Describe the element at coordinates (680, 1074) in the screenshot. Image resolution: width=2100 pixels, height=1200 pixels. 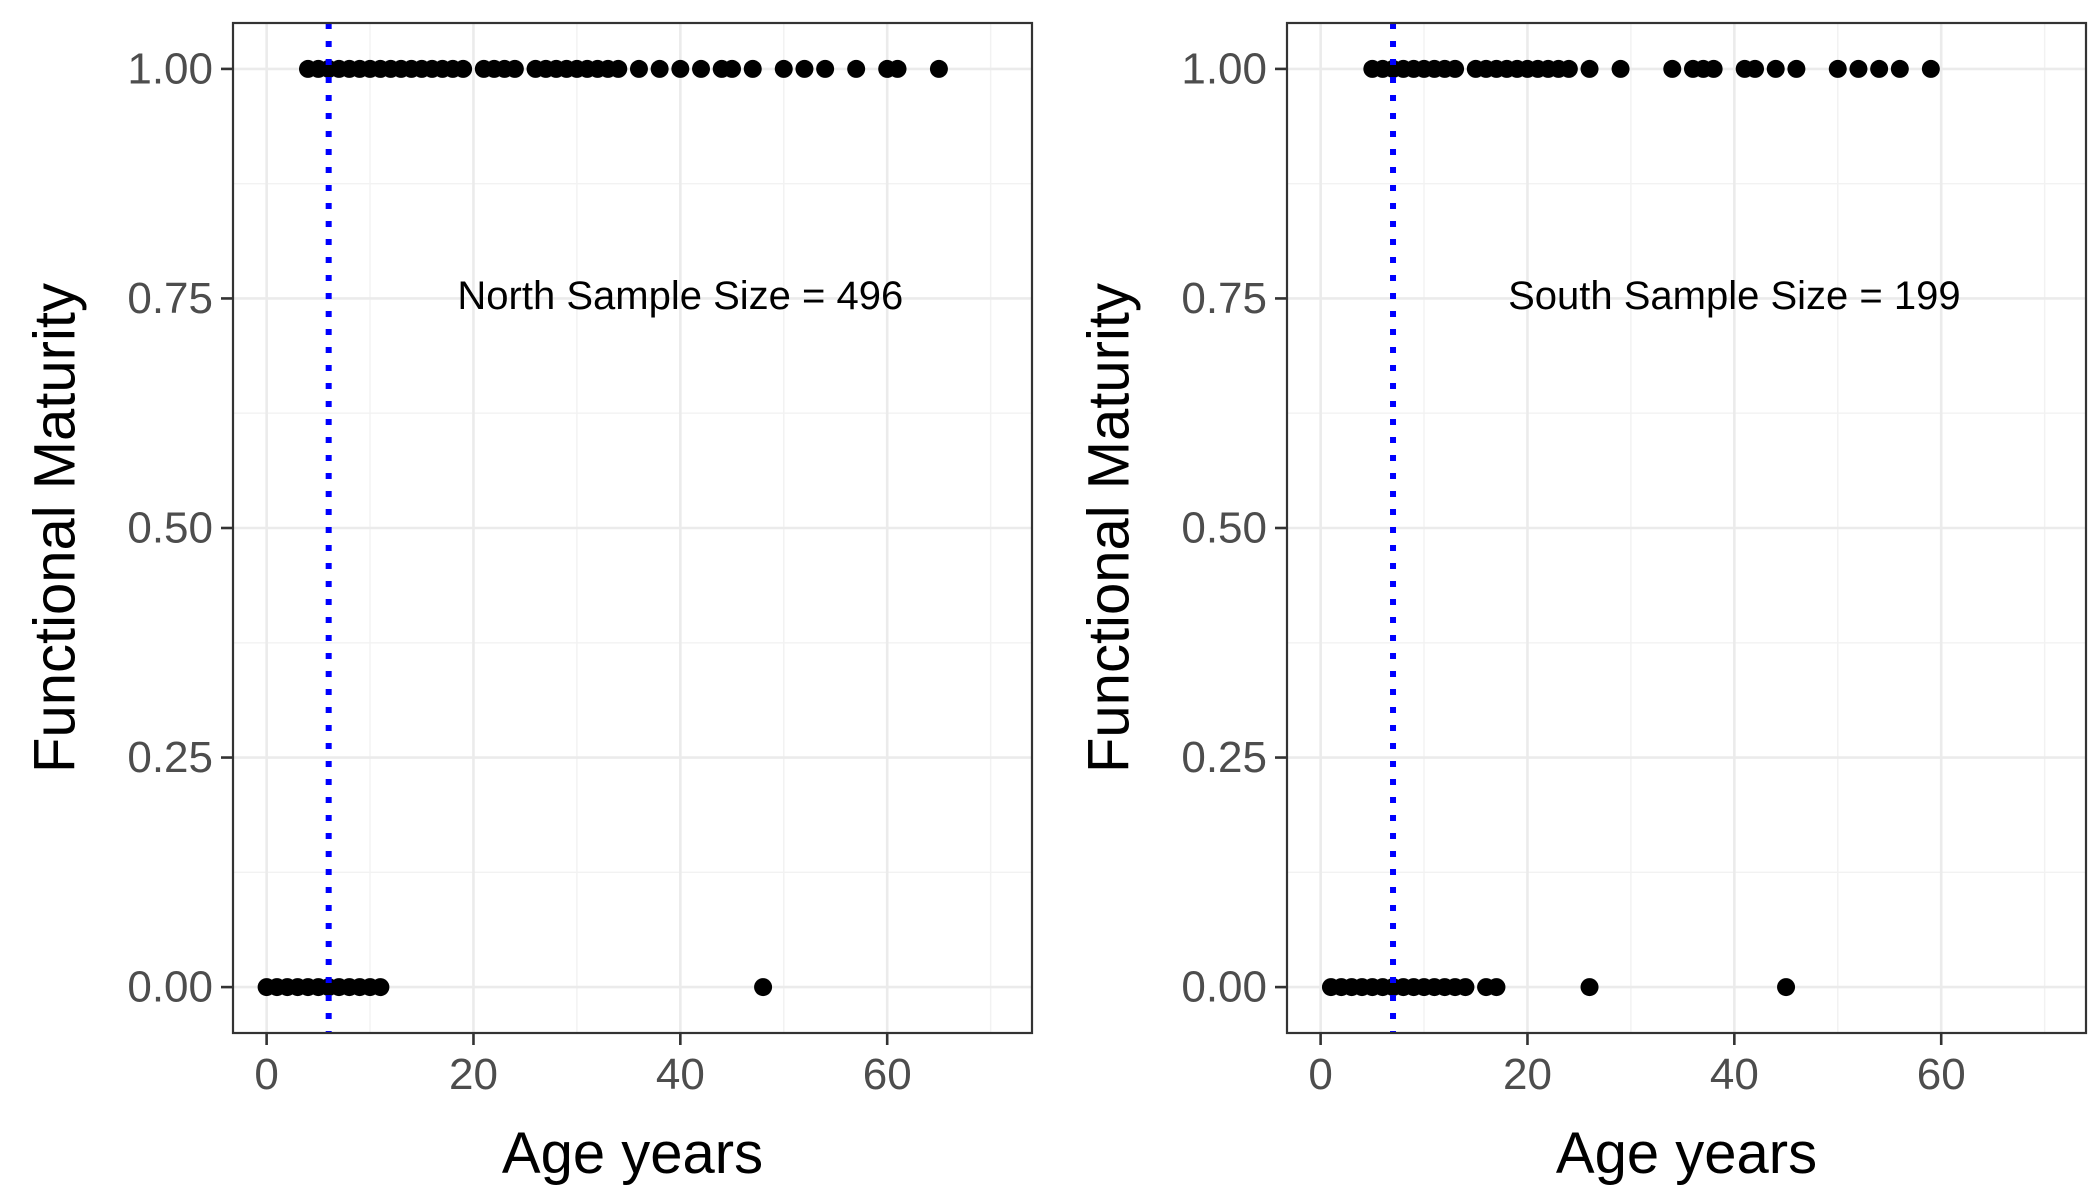
I see `north-x-tick-label: 40` at that location.